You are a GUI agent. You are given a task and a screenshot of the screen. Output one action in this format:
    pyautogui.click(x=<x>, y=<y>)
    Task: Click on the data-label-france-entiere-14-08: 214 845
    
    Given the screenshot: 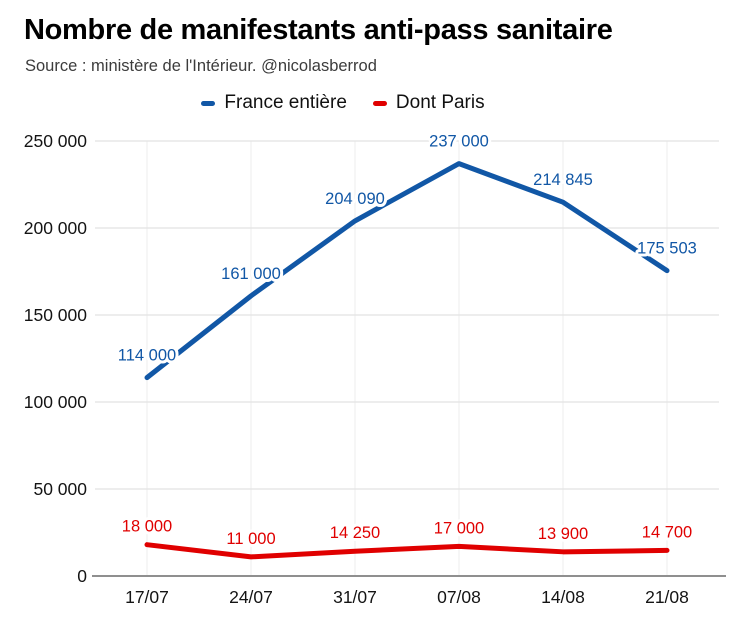 What is the action you would take?
    pyautogui.click(x=563, y=180)
    